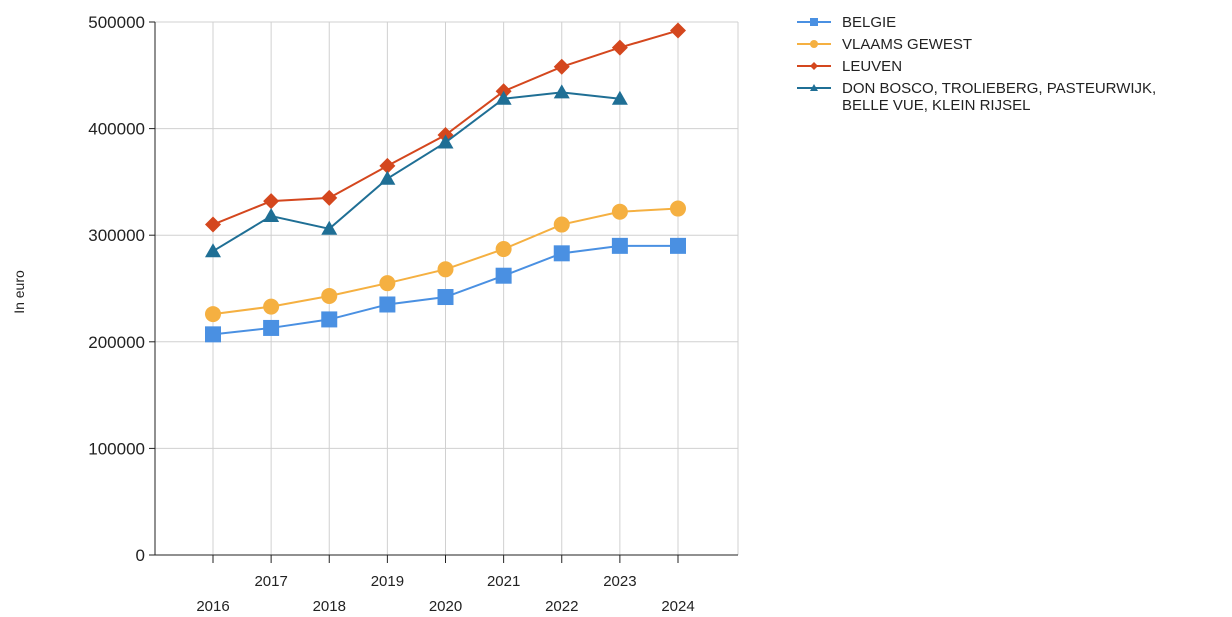  Describe the element at coordinates (116, 235) in the screenshot. I see `y-tick-label: 300000` at that location.